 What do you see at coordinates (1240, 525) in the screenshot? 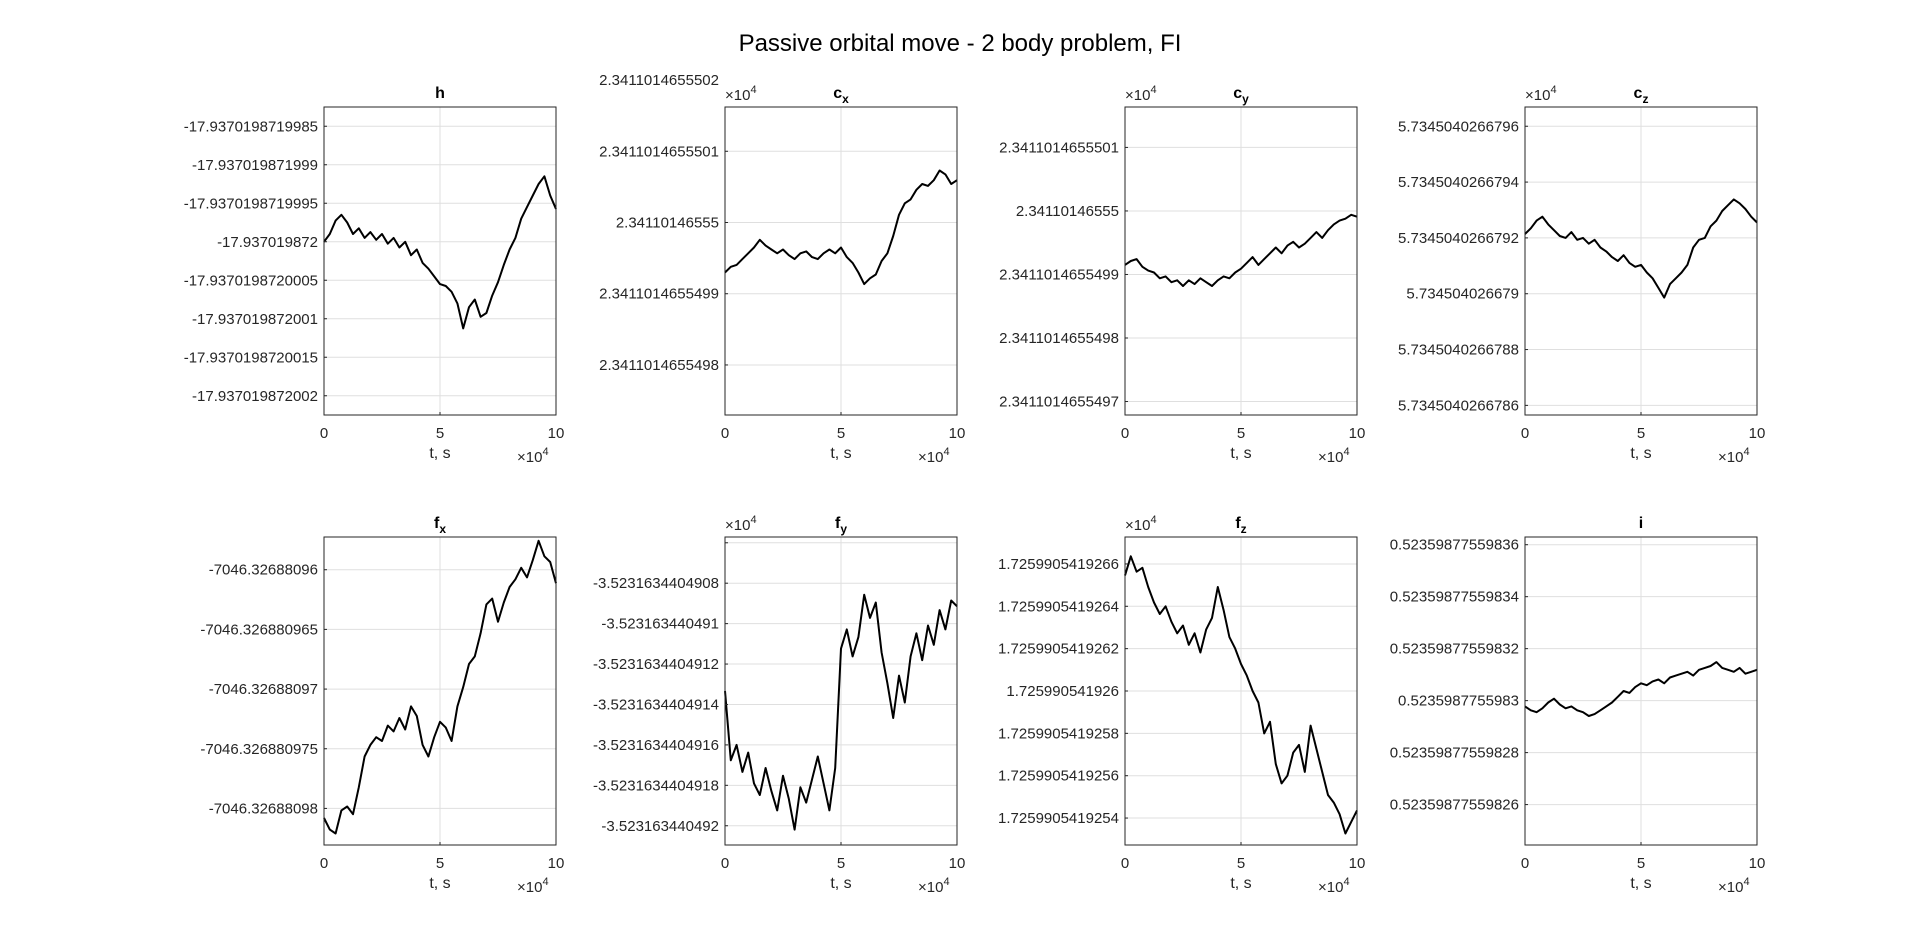
I see `subplot-title: fz` at bounding box center [1240, 525].